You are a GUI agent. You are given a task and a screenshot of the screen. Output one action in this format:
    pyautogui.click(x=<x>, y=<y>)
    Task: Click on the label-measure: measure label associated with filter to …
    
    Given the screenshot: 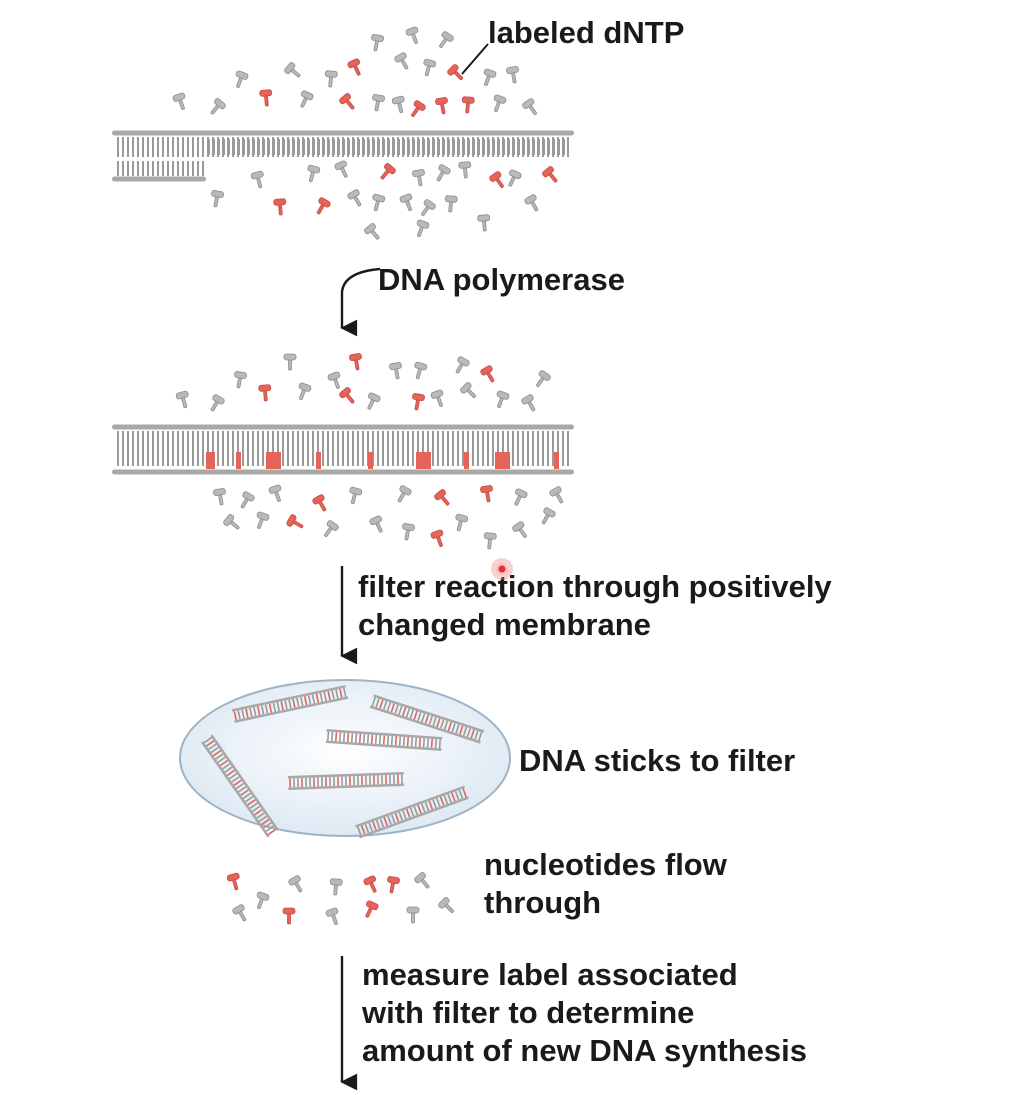 What is the action you would take?
    pyautogui.click(x=584, y=1013)
    